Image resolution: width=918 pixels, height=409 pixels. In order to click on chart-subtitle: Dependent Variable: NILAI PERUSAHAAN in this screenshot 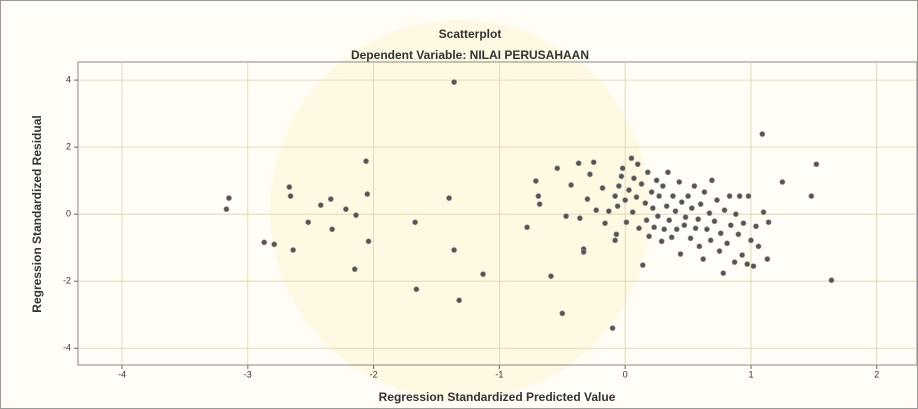, I will do `click(470, 55)`.